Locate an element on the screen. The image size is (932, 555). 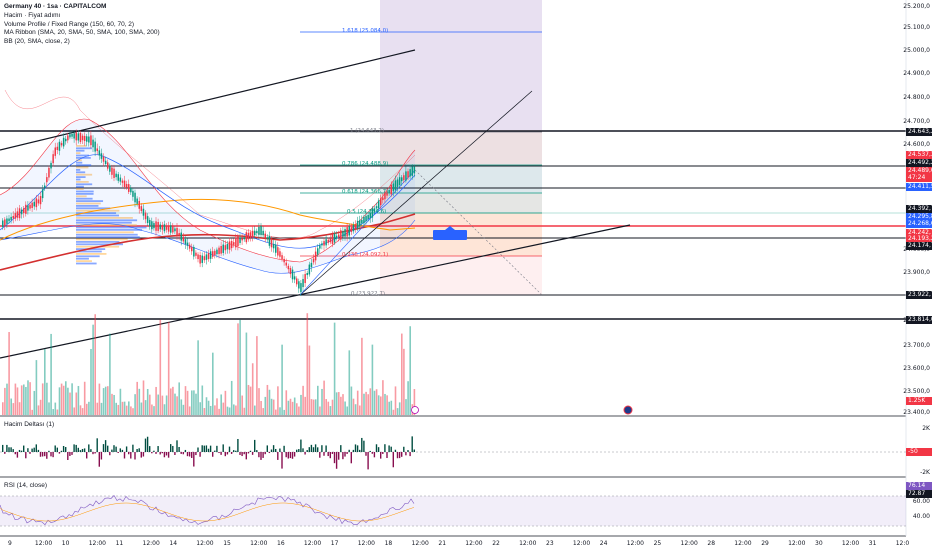
time-axis-label: 10 is located at coordinates (65, 543).